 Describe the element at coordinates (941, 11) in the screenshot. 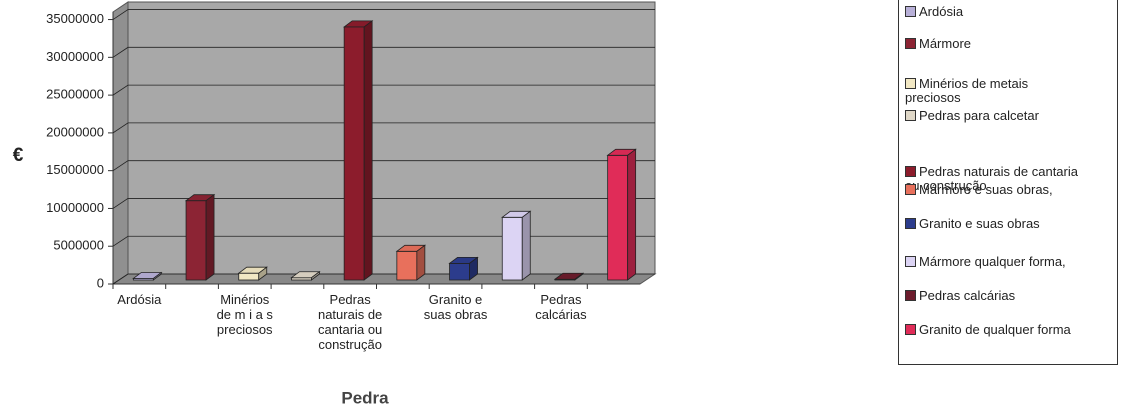

I see `legend-label: Ardósia` at that location.